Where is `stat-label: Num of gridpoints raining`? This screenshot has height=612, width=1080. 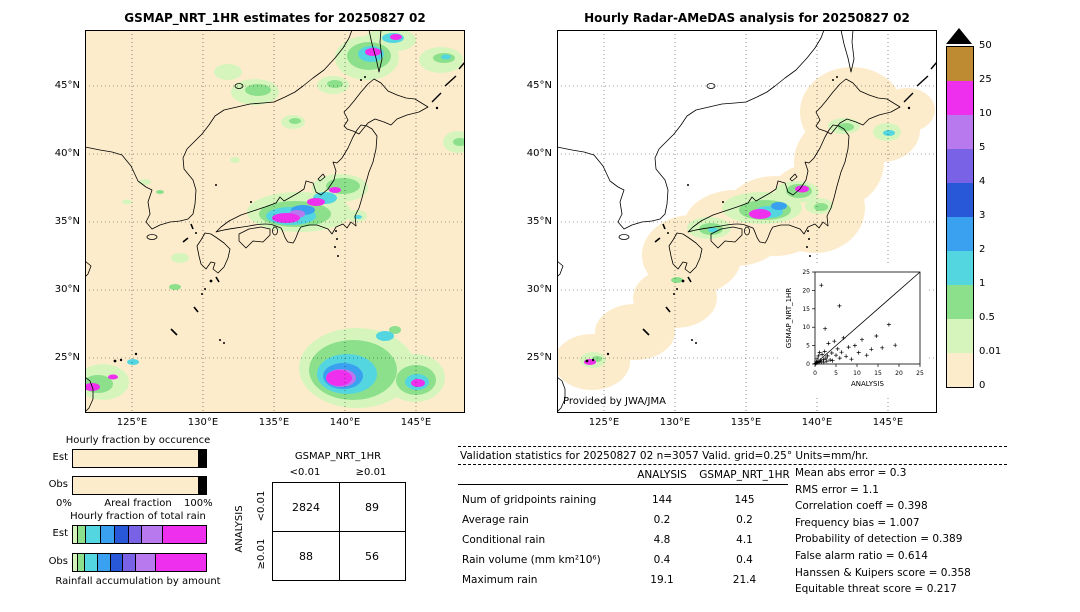
stat-label: Num of gridpoints raining is located at coordinates (529, 500).